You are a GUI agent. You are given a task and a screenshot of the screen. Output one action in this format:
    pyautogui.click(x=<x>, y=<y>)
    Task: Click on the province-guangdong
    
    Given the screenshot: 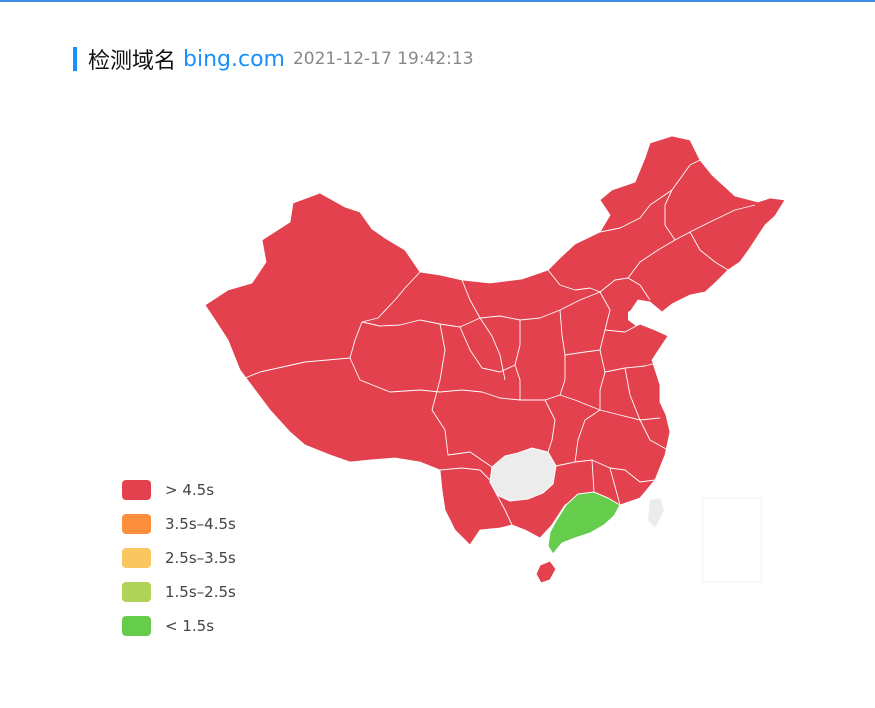 What is the action you would take?
    pyautogui.click(x=584, y=523)
    